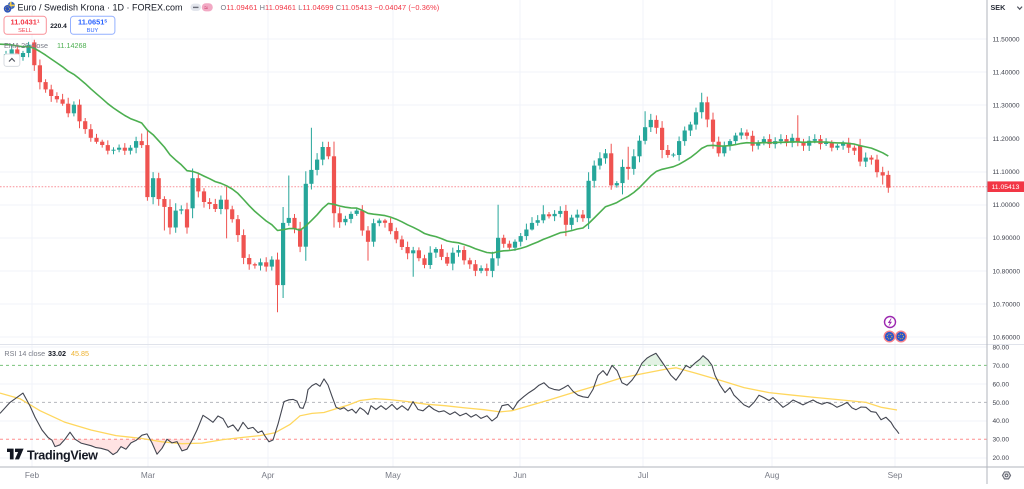  I want to click on svg-text: TradingView, so click(62, 455).